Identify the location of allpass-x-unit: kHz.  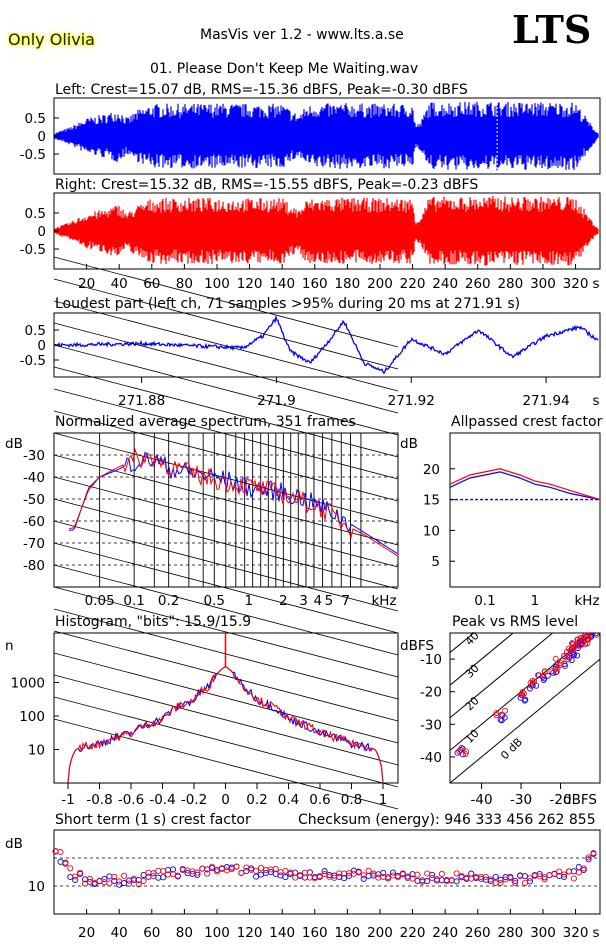
(586, 601).